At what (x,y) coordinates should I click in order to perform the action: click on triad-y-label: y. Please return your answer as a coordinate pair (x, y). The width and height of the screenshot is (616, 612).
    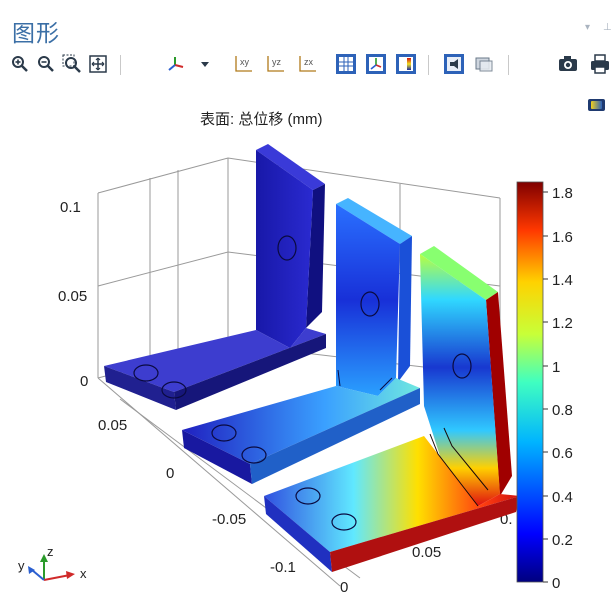
    Looking at the image, I should click on (21, 565).